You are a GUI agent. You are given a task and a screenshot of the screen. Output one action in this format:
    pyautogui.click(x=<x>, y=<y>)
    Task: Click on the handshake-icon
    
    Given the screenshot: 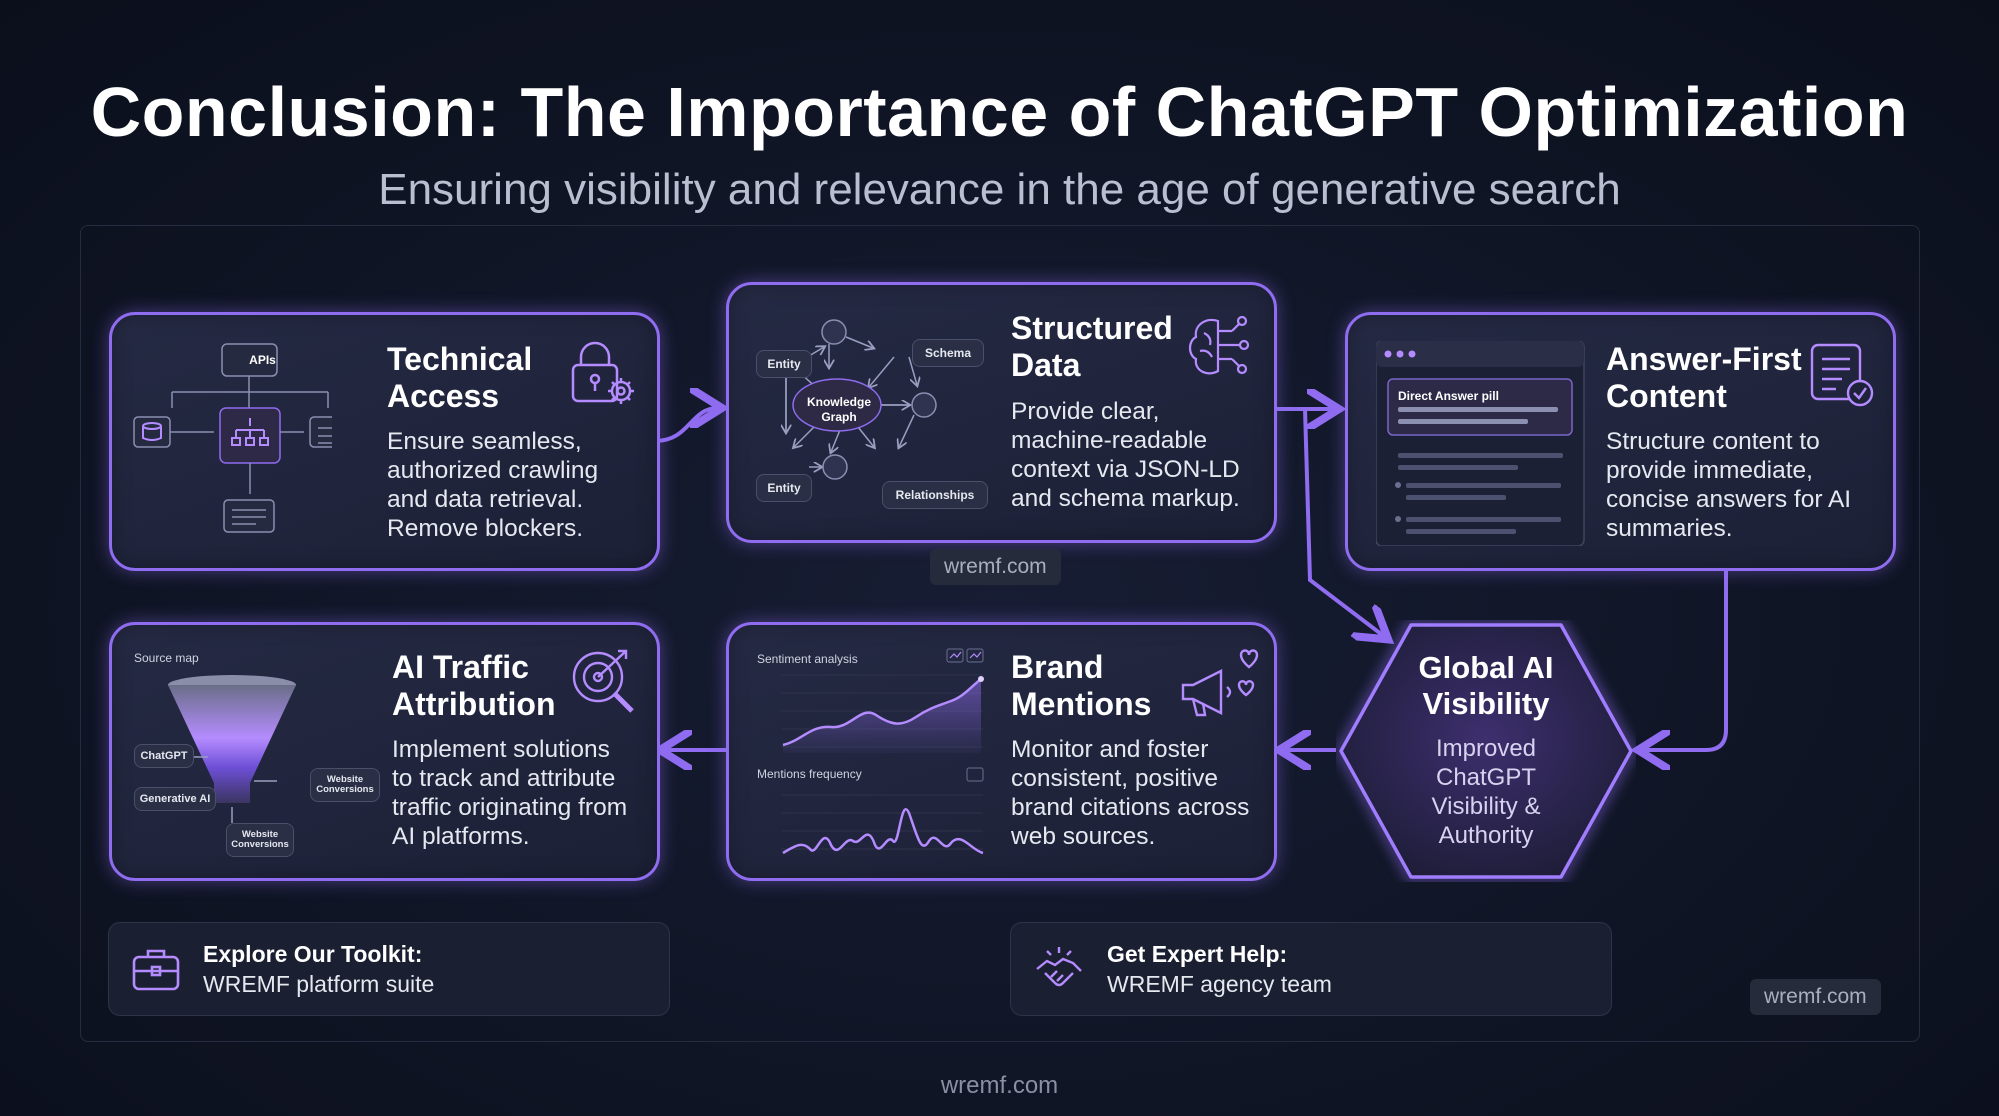 What is the action you would take?
    pyautogui.click(x=1059, y=967)
    